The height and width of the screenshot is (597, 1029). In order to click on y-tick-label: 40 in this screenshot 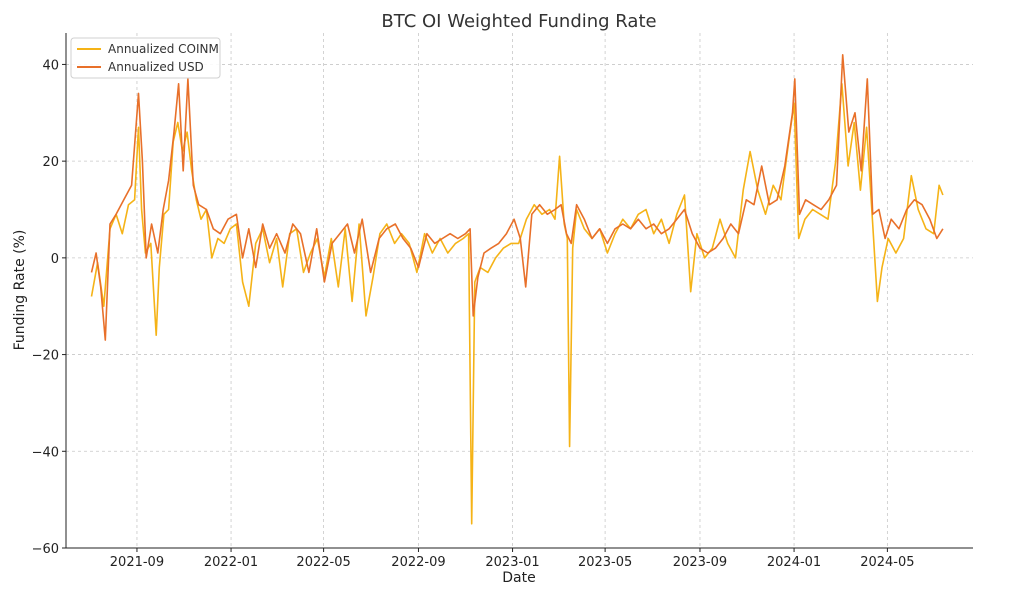, I will do `click(50, 65)`.